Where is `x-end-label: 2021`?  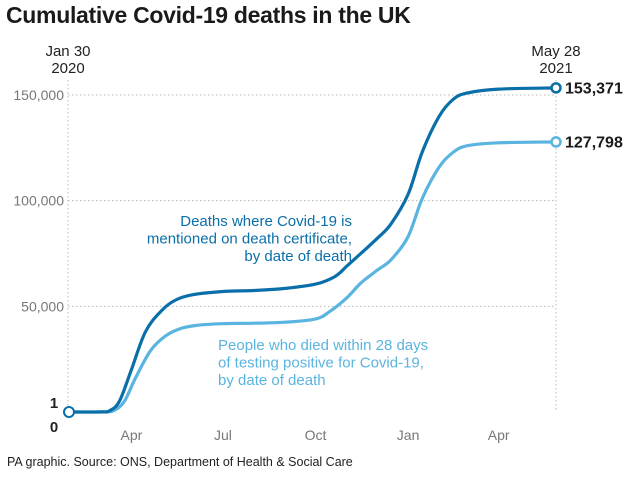 x-end-label: 2021 is located at coordinates (555, 68).